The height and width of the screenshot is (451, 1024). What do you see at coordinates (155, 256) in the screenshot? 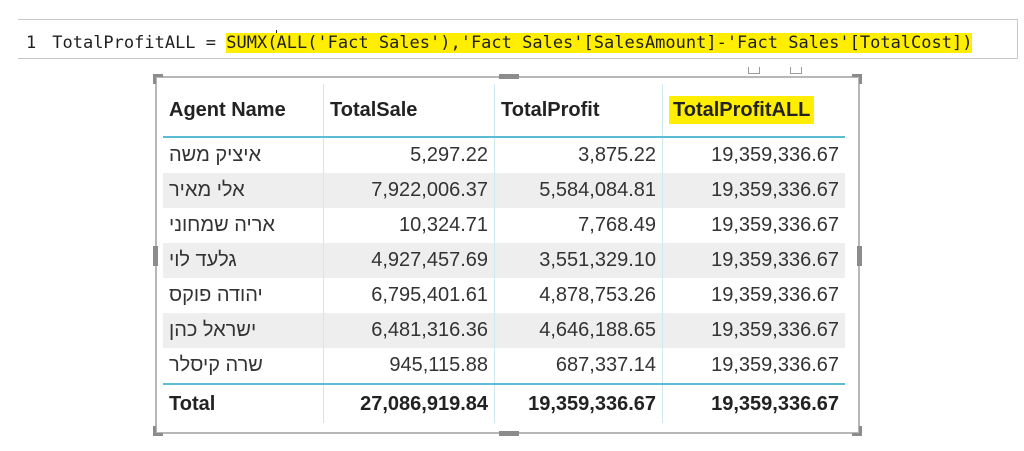
I see `resize-handle-left` at bounding box center [155, 256].